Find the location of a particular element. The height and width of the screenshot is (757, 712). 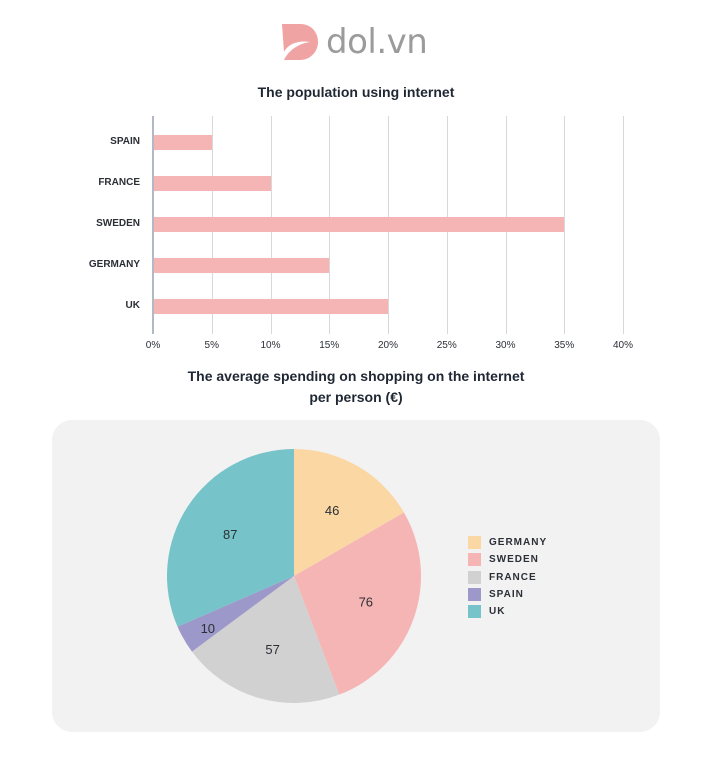

y-category-label: GERMANY is located at coordinates (114, 264).